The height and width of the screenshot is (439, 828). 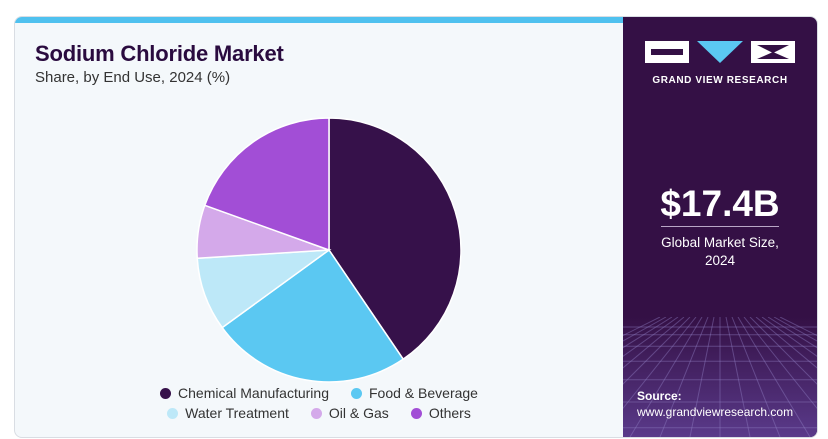 I want to click on legend-item: Chemical Manufacturing, so click(x=244, y=393).